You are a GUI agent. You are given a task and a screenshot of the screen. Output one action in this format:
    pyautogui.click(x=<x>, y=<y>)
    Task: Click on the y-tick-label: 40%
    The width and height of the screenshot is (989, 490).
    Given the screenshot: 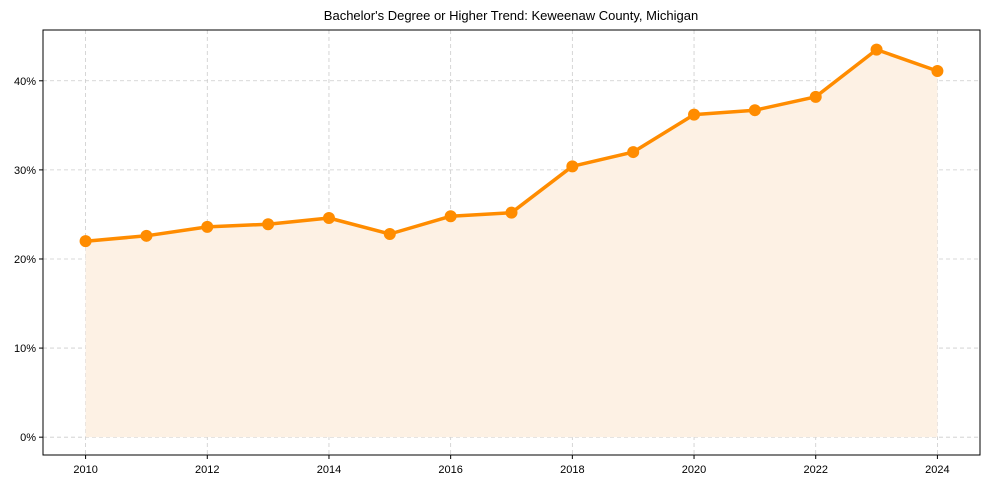 What is the action you would take?
    pyautogui.click(x=25, y=82)
    